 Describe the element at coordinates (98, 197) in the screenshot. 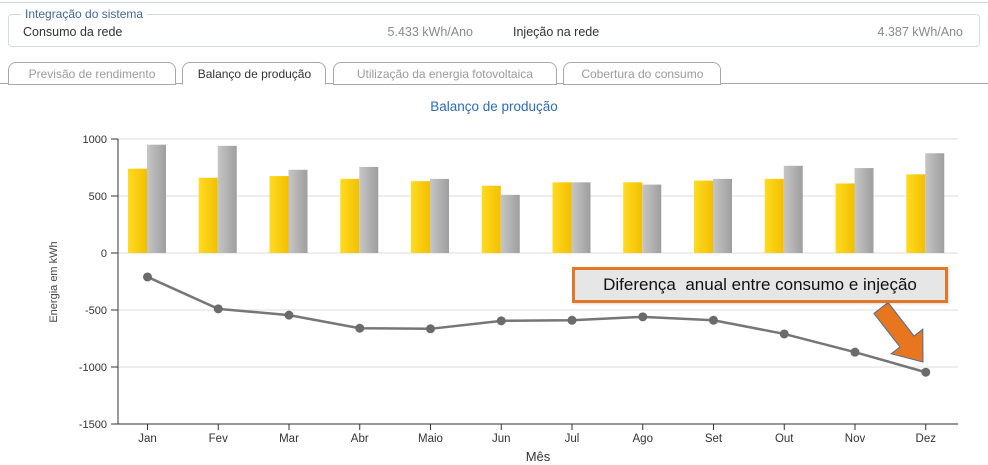

I see `y-tick-label: 500` at that location.